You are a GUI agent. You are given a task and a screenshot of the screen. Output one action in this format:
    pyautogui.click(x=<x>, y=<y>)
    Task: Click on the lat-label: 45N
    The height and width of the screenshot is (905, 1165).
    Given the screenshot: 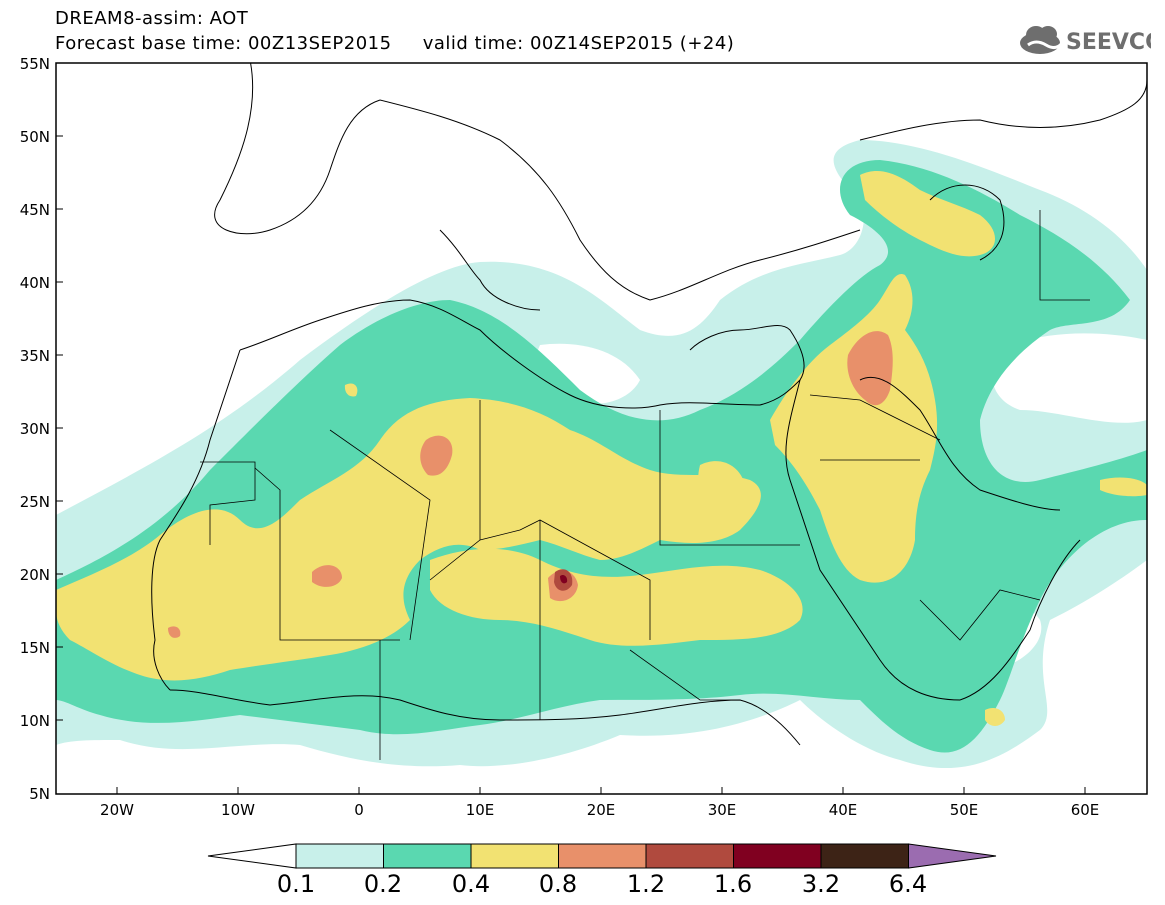 What is the action you would take?
    pyautogui.click(x=35, y=210)
    